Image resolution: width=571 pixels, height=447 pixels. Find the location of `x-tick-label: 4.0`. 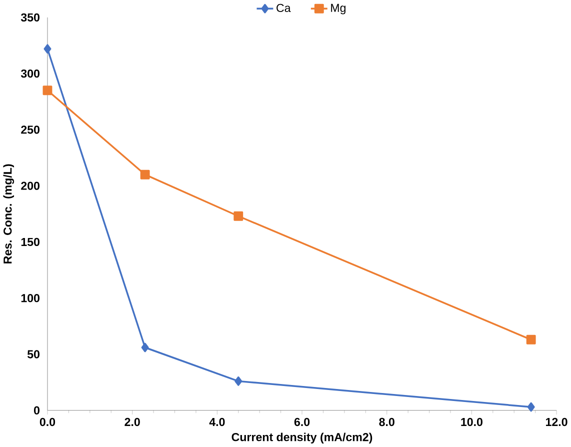

x-tick-label: 4.0 is located at coordinates (217, 422).